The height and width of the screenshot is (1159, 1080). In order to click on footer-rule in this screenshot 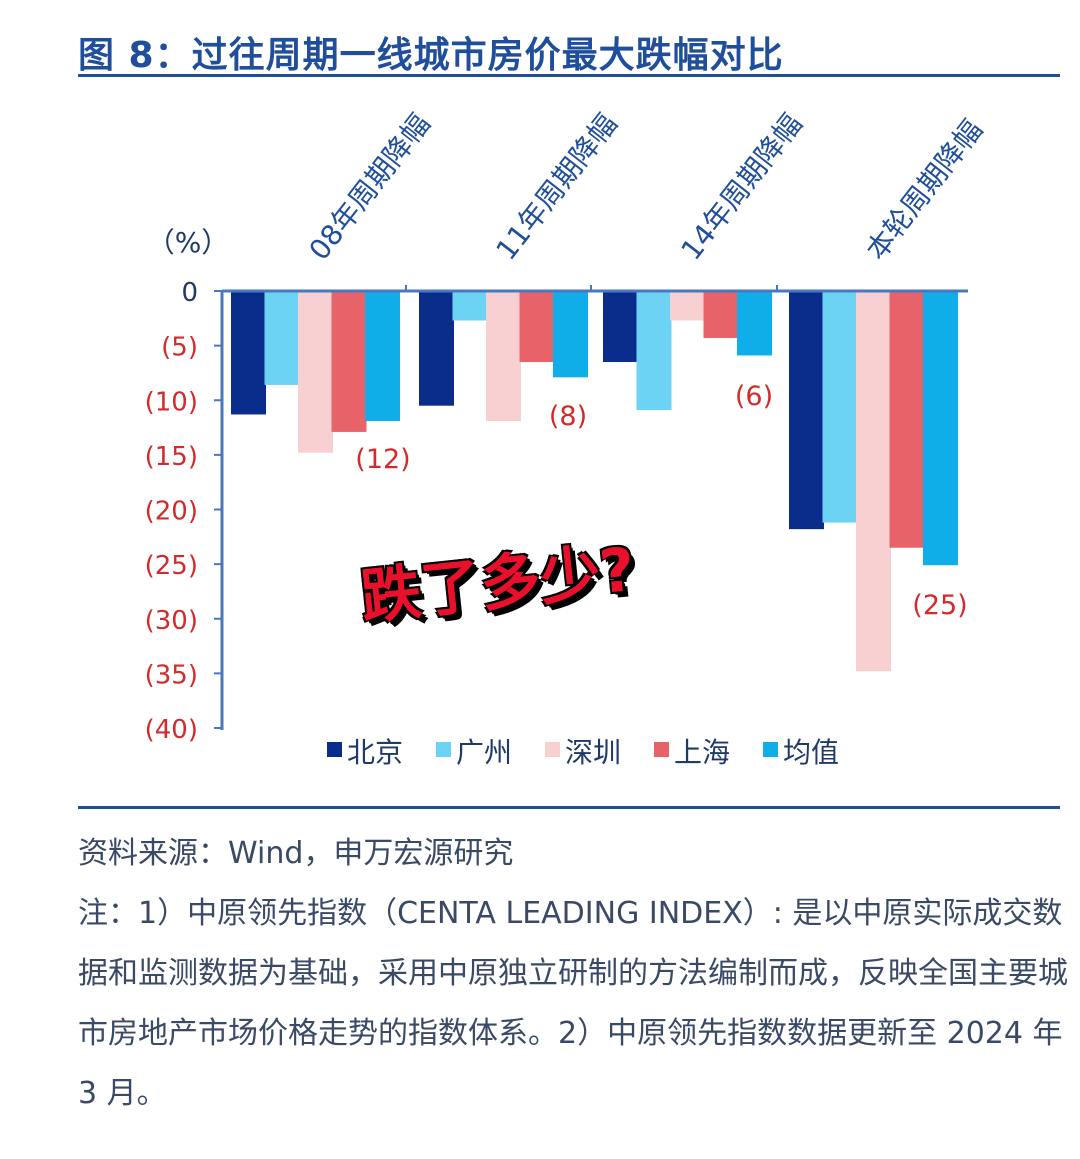, I will do `click(569, 807)`.